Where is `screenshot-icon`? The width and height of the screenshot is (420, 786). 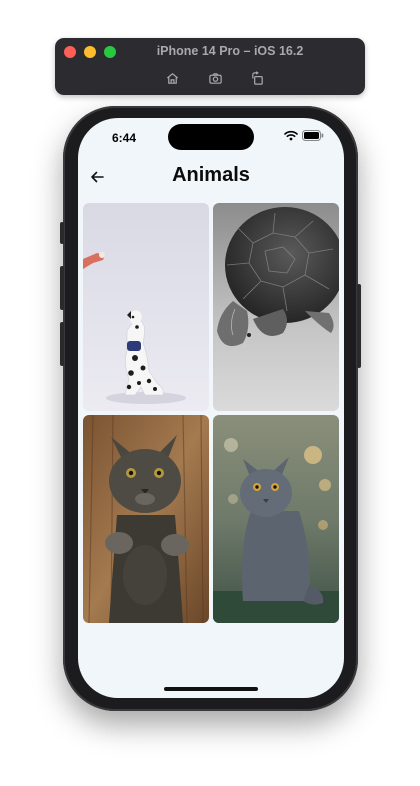
screenshot-icon is located at coordinates (215, 78).